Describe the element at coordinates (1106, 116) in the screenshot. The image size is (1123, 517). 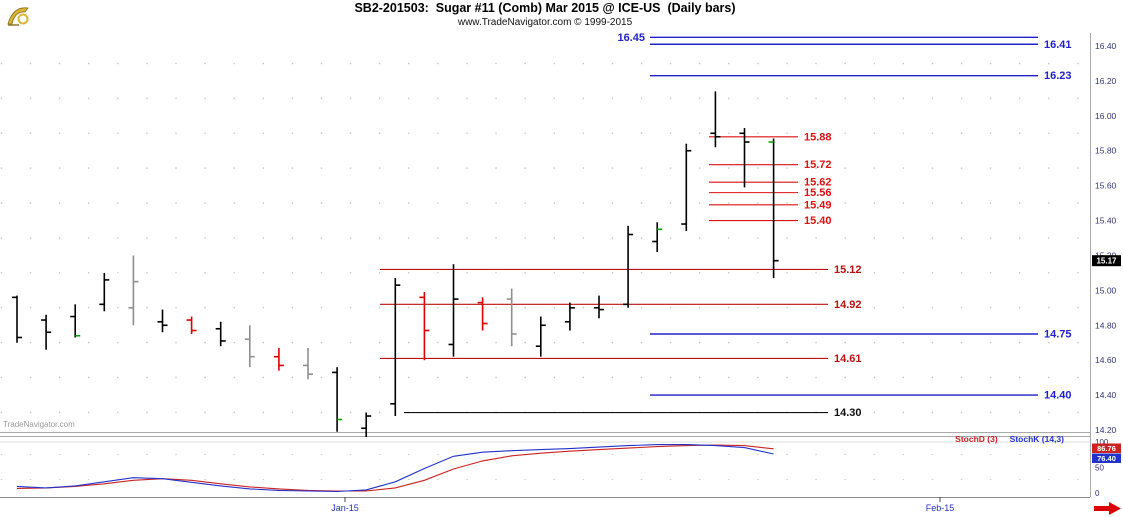
I see `price-axis-tick: 16.00` at that location.